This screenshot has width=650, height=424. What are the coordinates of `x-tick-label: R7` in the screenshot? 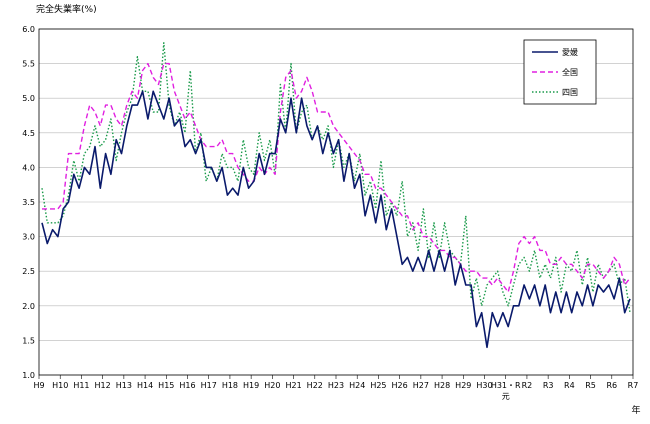 It's located at (633, 385).